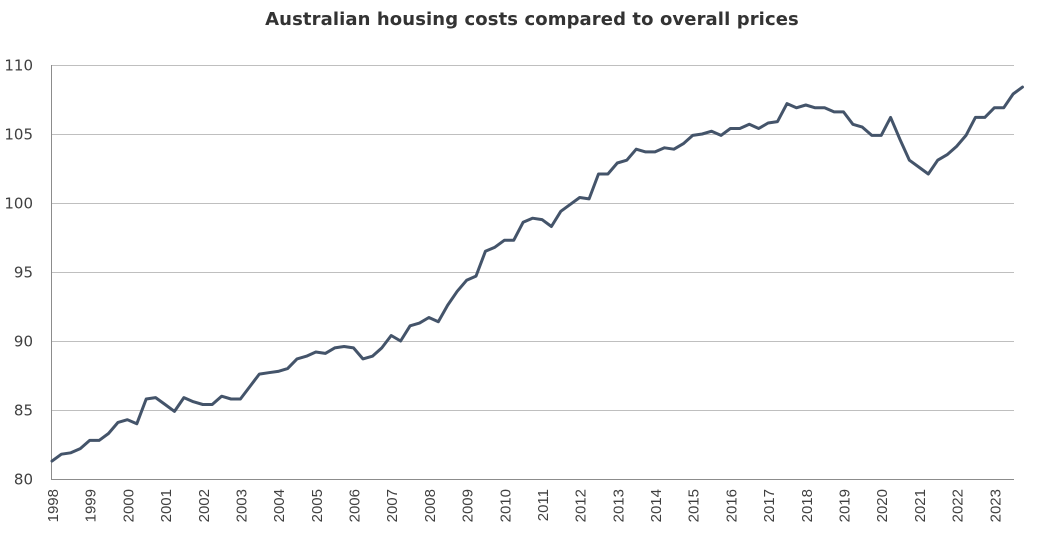 Image resolution: width=1064 pixels, height=555 pixels. What do you see at coordinates (166, 505) in the screenshot?
I see `x-tick-label: 2001` at bounding box center [166, 505].